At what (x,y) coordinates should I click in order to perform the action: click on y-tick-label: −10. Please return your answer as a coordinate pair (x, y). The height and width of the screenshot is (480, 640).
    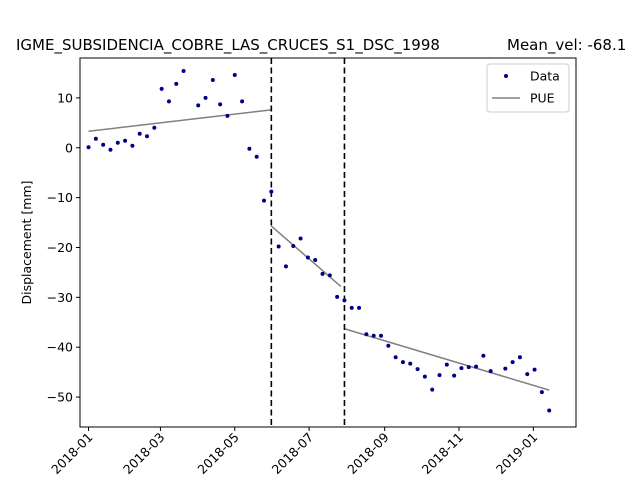
    Looking at the image, I should click on (60, 197).